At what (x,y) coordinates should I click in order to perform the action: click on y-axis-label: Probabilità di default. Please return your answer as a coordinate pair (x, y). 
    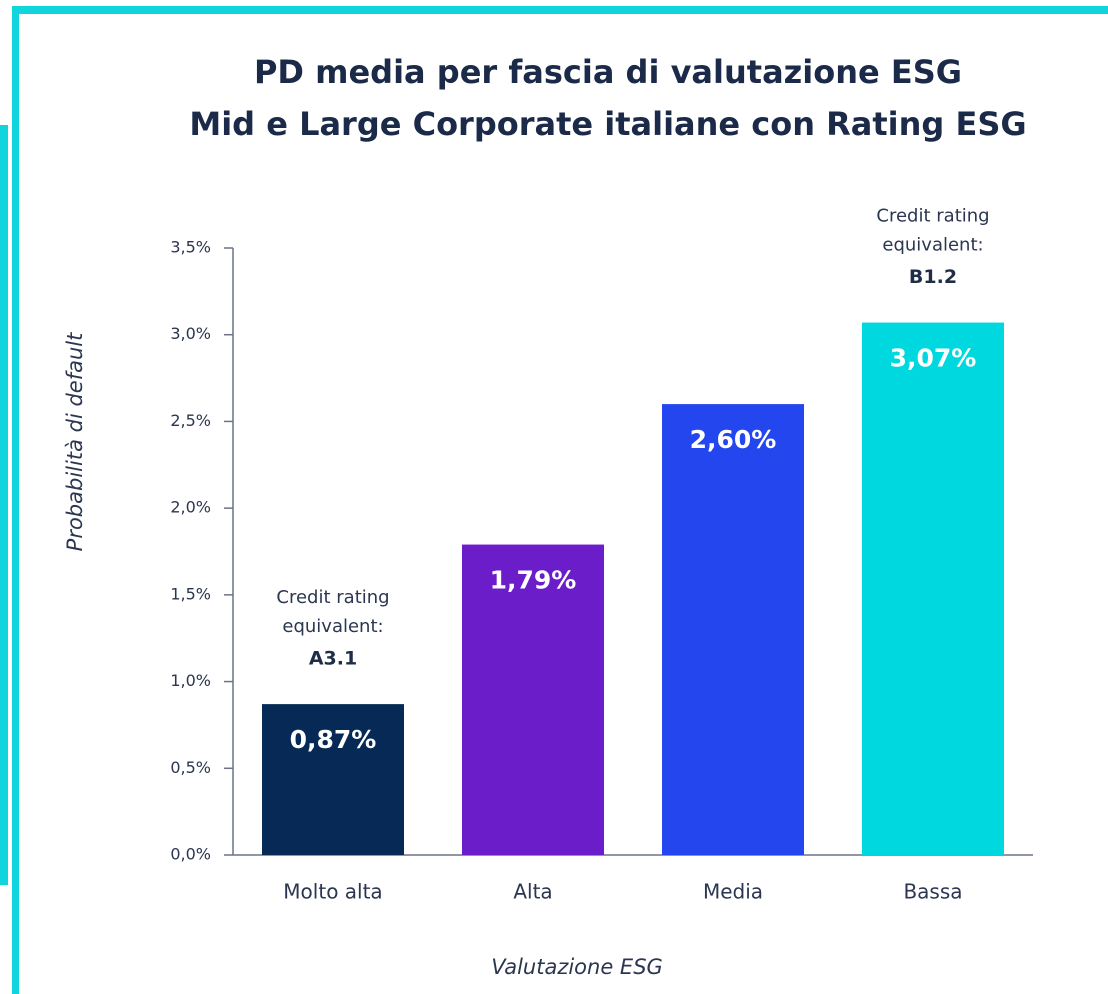
    Looking at the image, I should click on (75, 441).